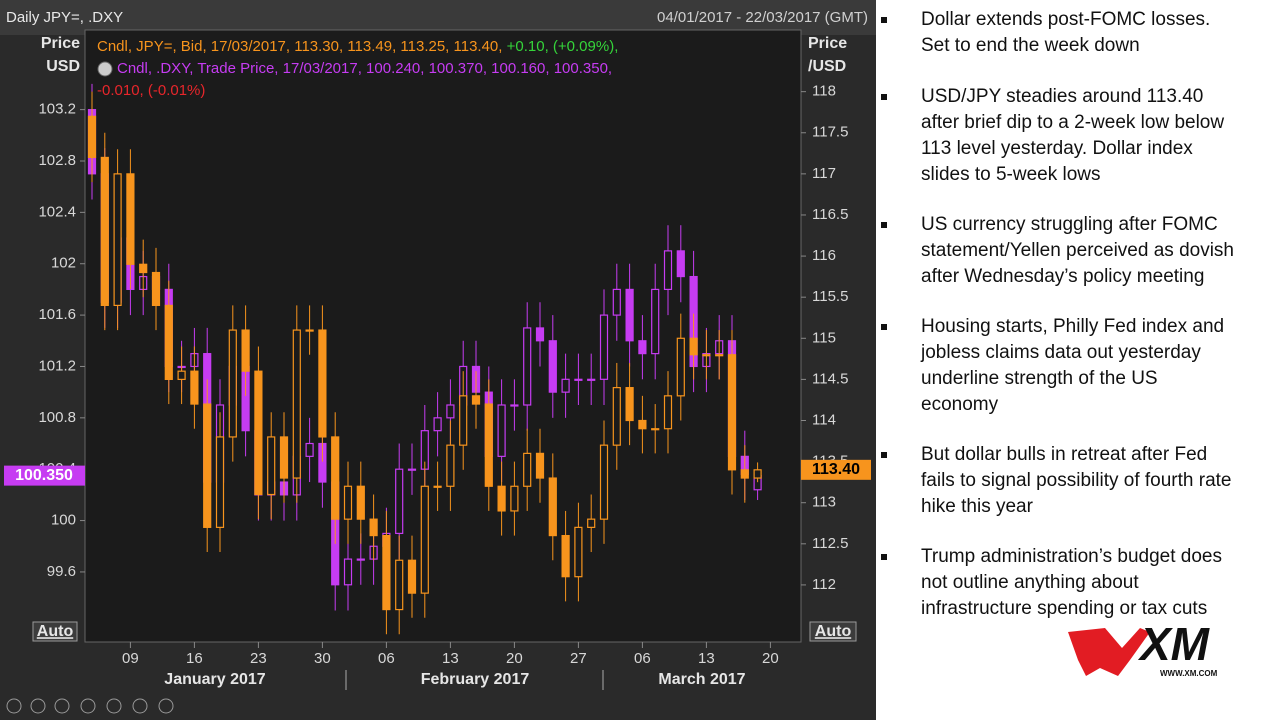 Image resolution: width=1280 pixels, height=720 pixels. I want to click on x-tick-label: 13, so click(706, 658).